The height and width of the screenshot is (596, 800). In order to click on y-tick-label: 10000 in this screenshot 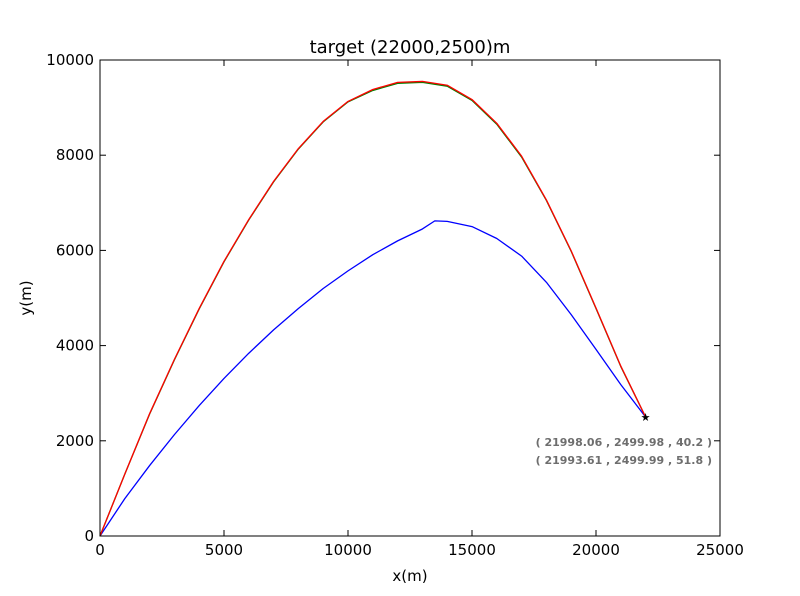, I will do `click(70, 60)`.